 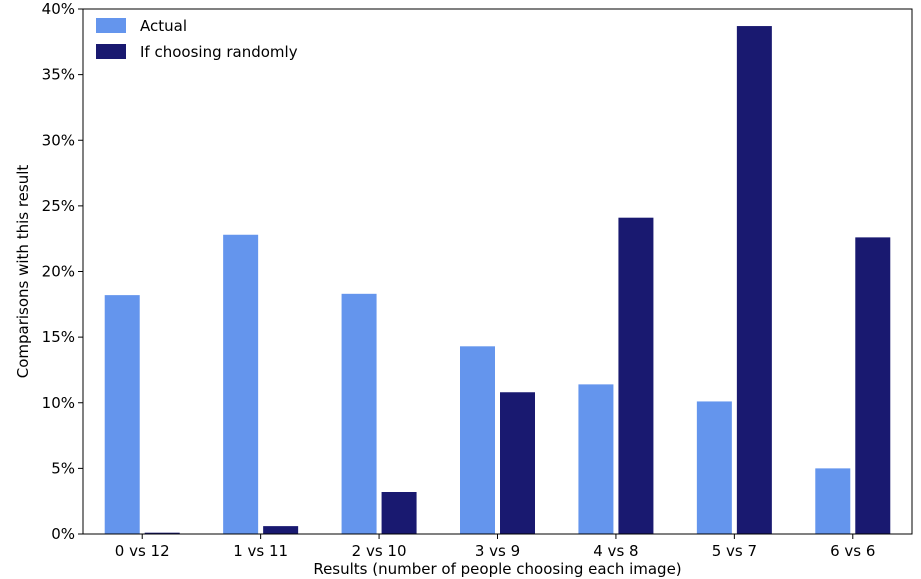 I want to click on x-tick-label: 1 vs 11, so click(x=260, y=551).